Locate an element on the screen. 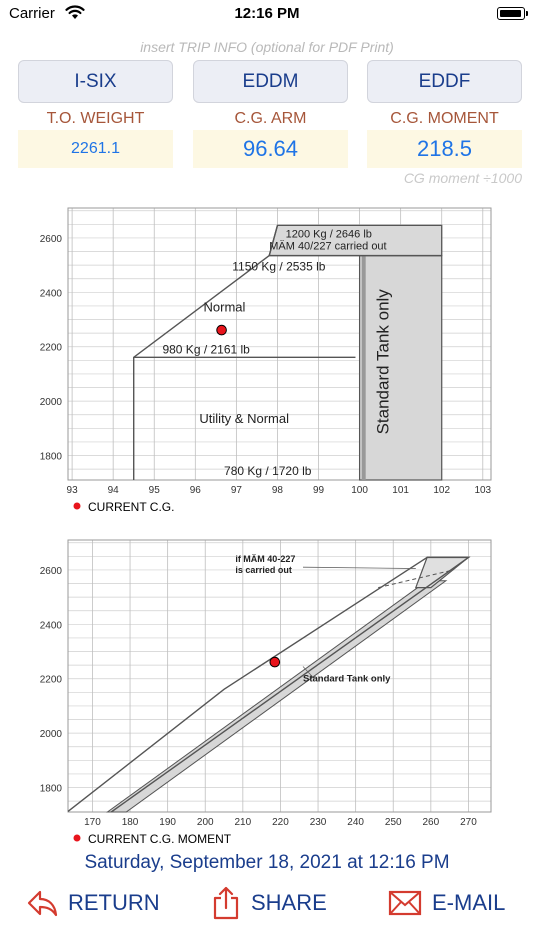  x-tick-label: 97 is located at coordinates (237, 490).